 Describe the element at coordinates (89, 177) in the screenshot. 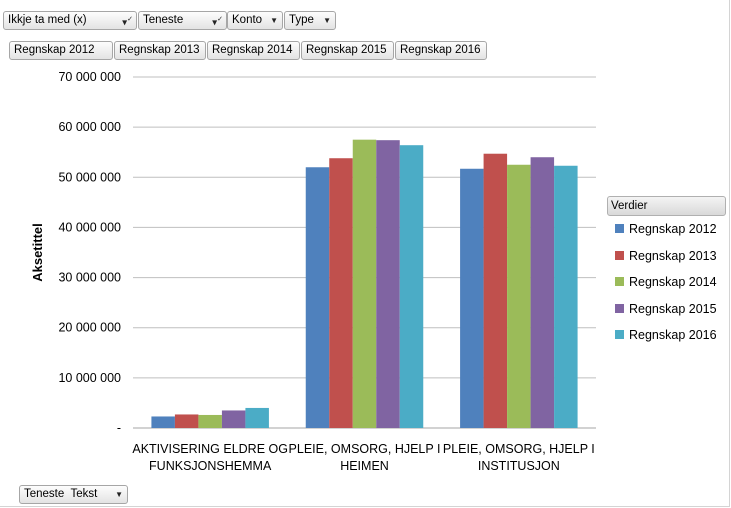

I see `y-tick-label: 50 000 000` at that location.